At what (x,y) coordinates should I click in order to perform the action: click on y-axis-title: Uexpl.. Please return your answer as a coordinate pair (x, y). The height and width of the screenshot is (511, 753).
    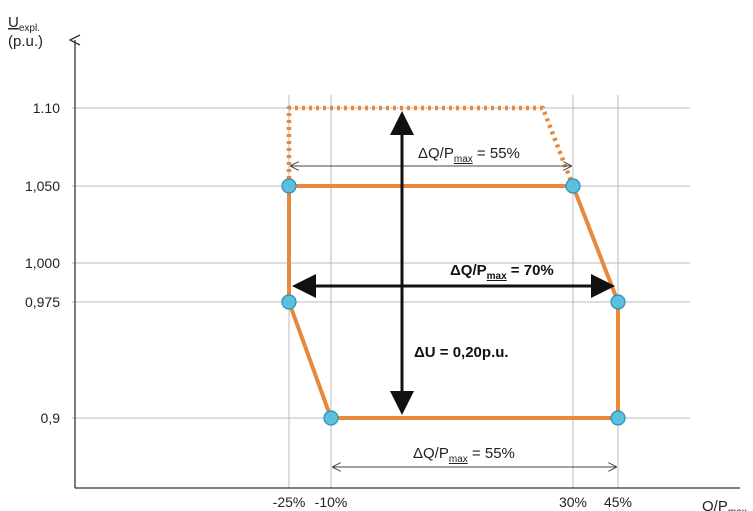
    Looking at the image, I should click on (24, 24).